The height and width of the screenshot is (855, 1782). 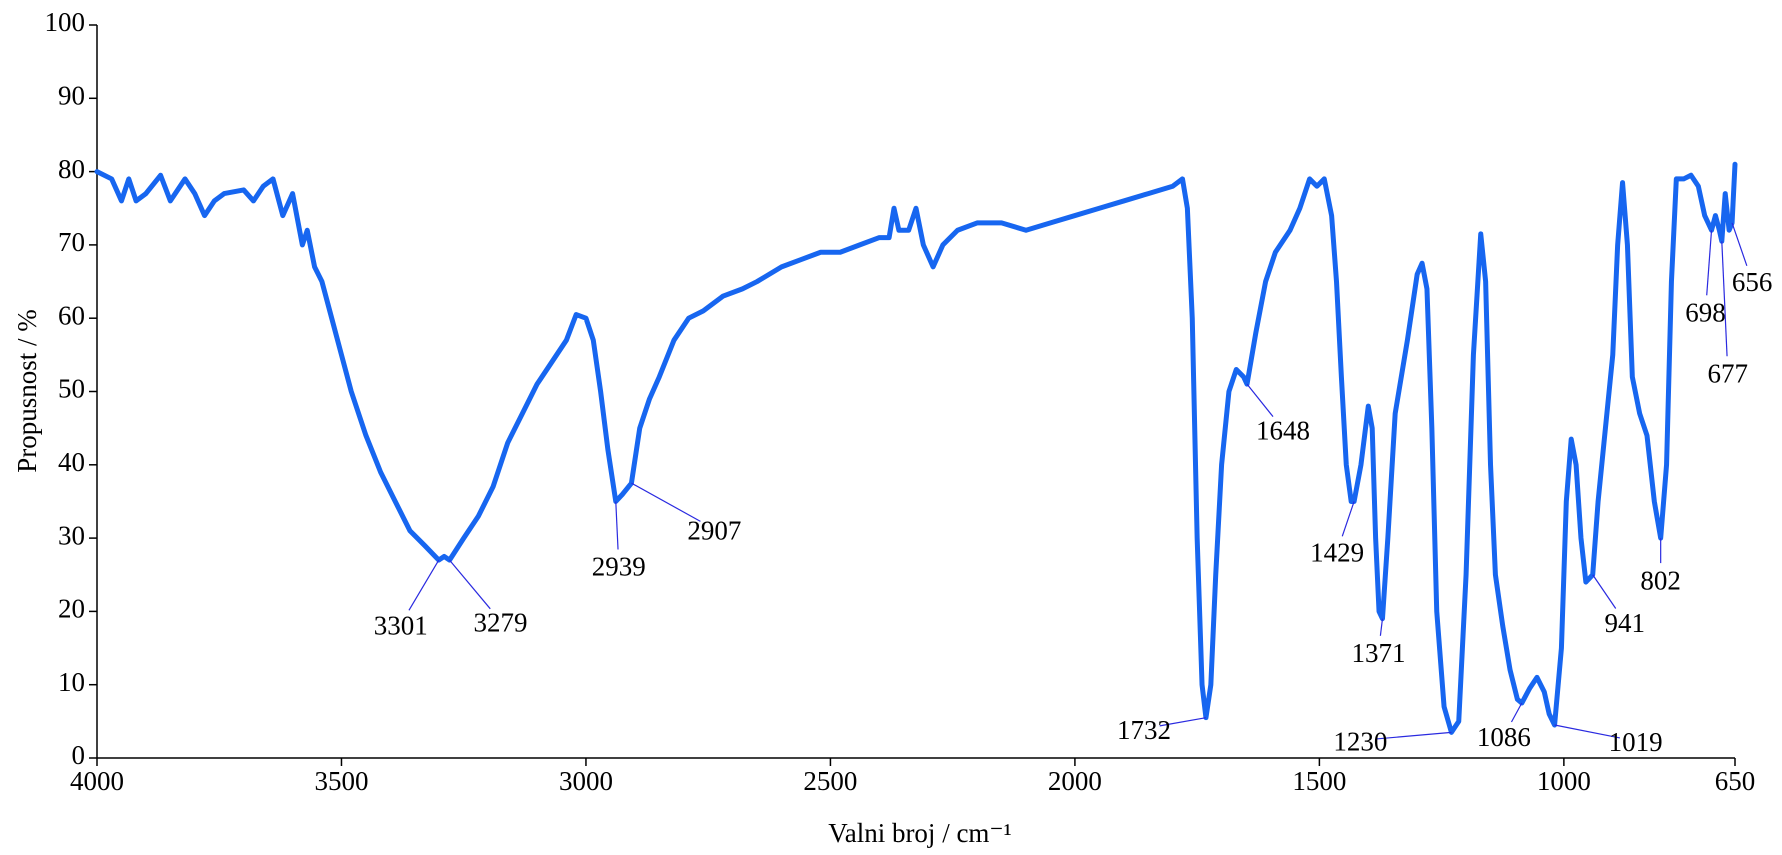 I want to click on peak-label: 1086, so click(x=1504, y=737).